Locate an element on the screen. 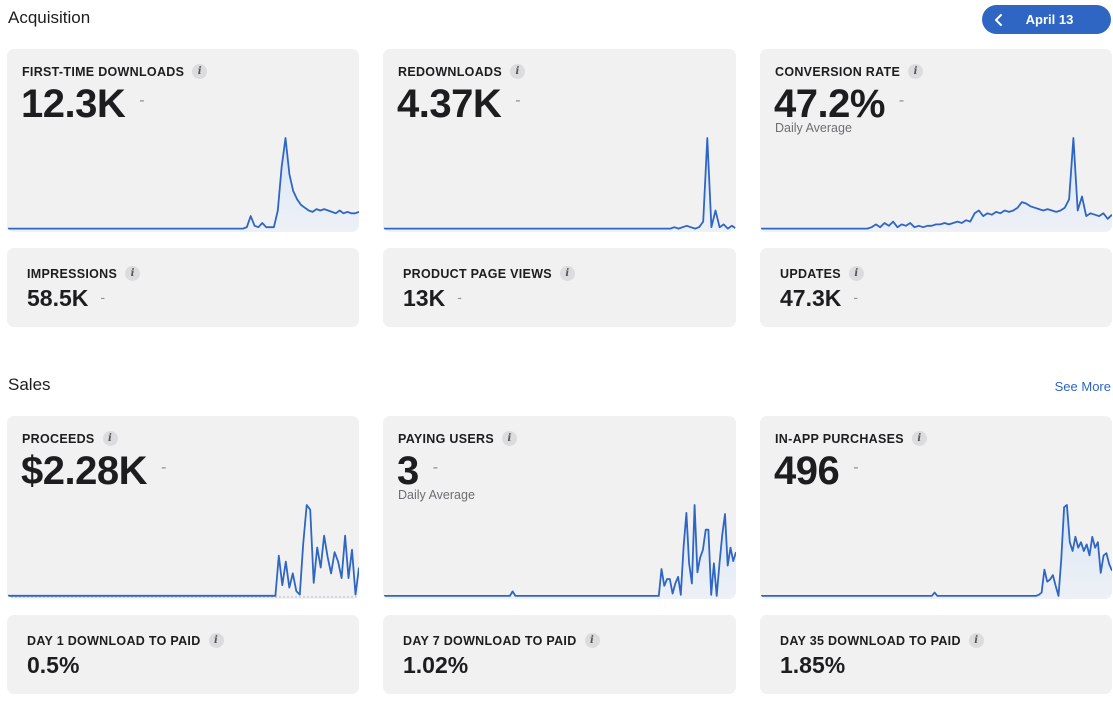  card-proceeds: PROCEEDS i $2.28K - is located at coordinates (183, 507).